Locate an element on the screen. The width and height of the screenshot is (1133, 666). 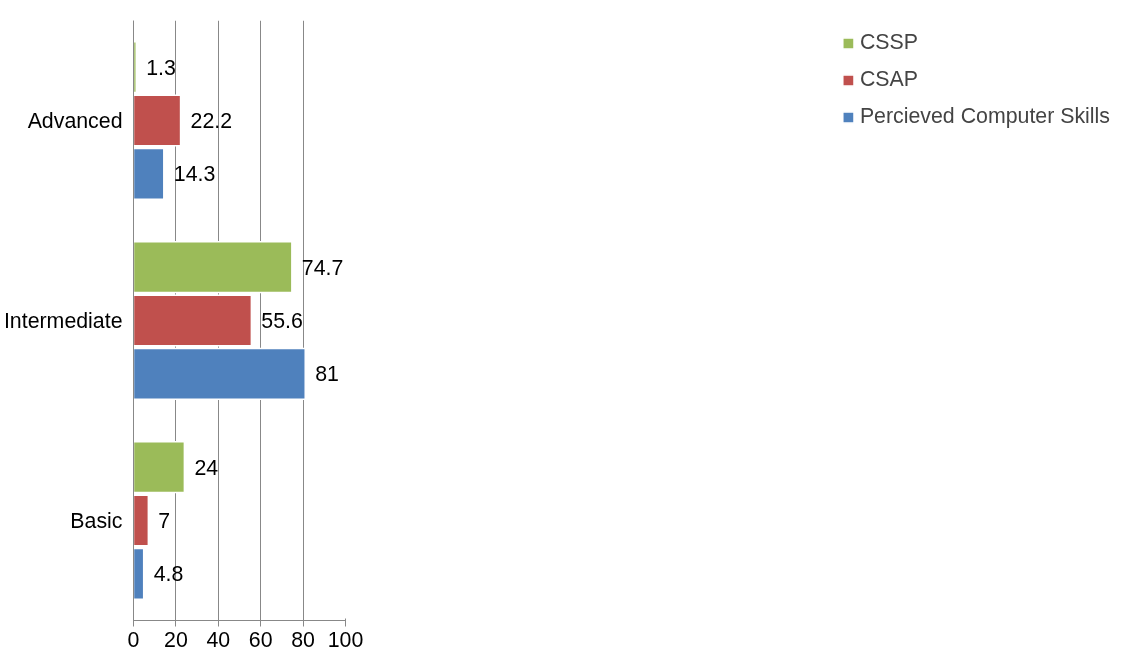
data-label: 24 is located at coordinates (206, 467).